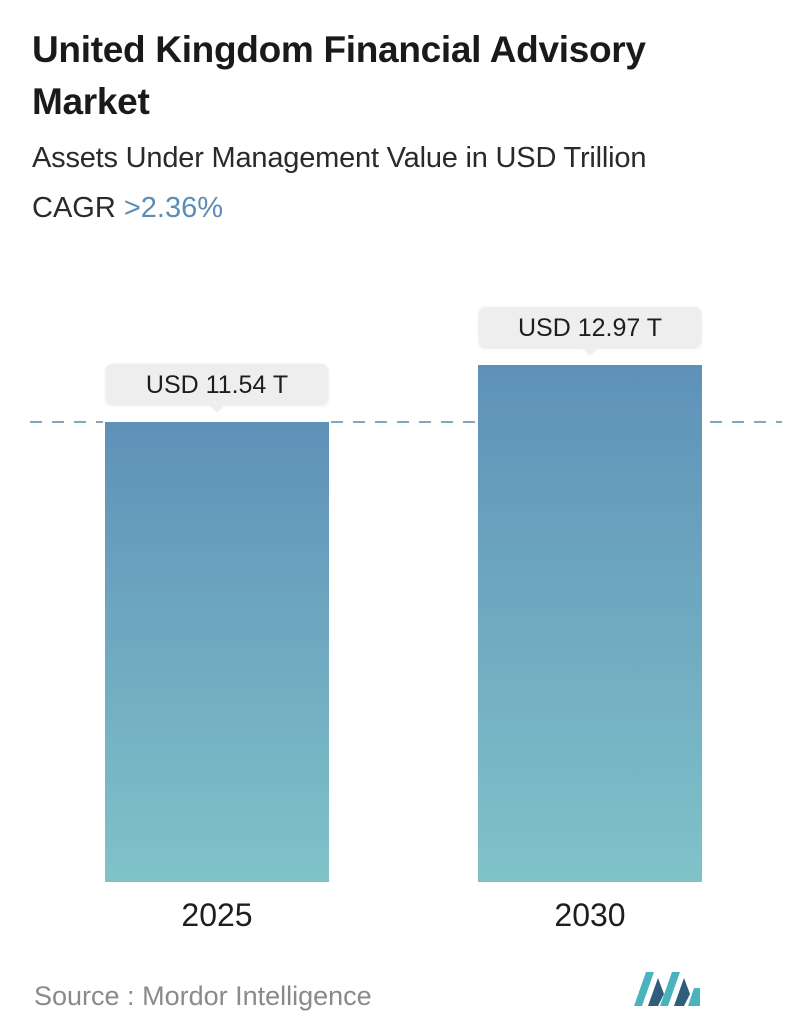  What do you see at coordinates (339, 75) in the screenshot?
I see `chart-title: United Kingdom Financial Advisory Market` at bounding box center [339, 75].